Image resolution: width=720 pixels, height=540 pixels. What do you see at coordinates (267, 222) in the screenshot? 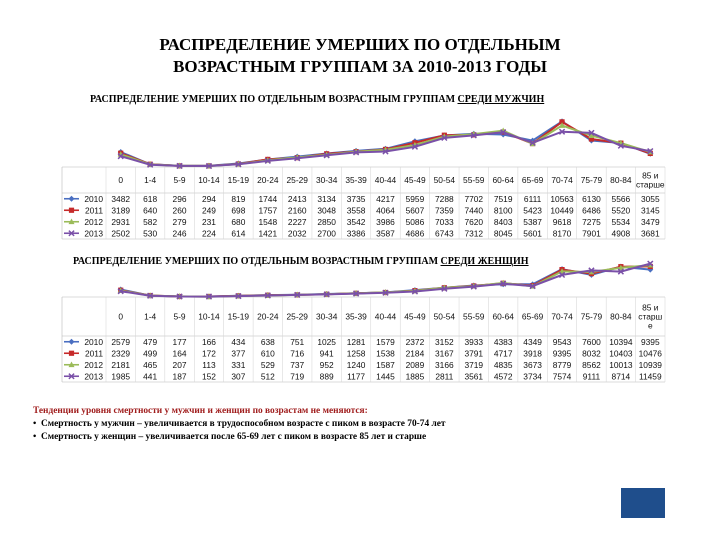
I see `data-label: 1548` at bounding box center [267, 222].